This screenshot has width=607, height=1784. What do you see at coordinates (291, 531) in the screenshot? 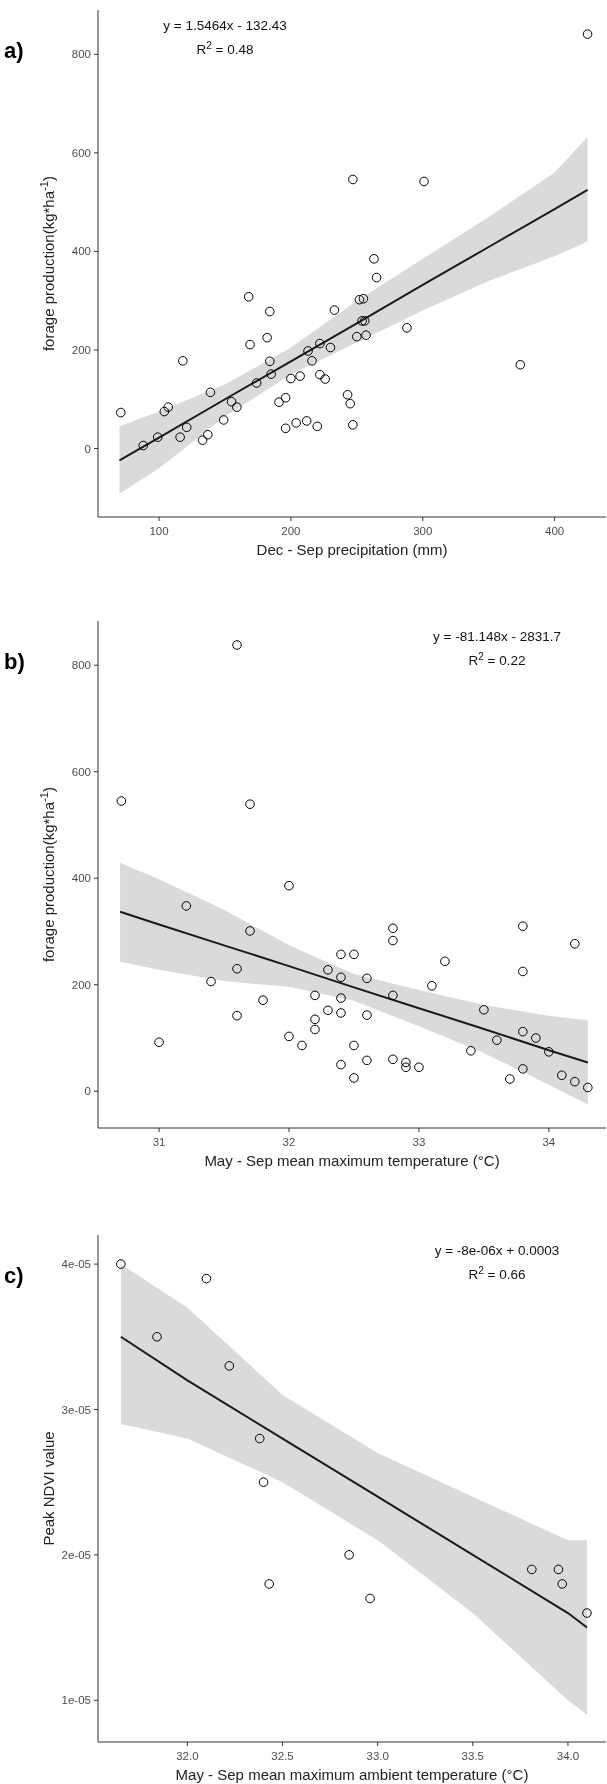
I see `x-tick-label: 200` at bounding box center [291, 531].